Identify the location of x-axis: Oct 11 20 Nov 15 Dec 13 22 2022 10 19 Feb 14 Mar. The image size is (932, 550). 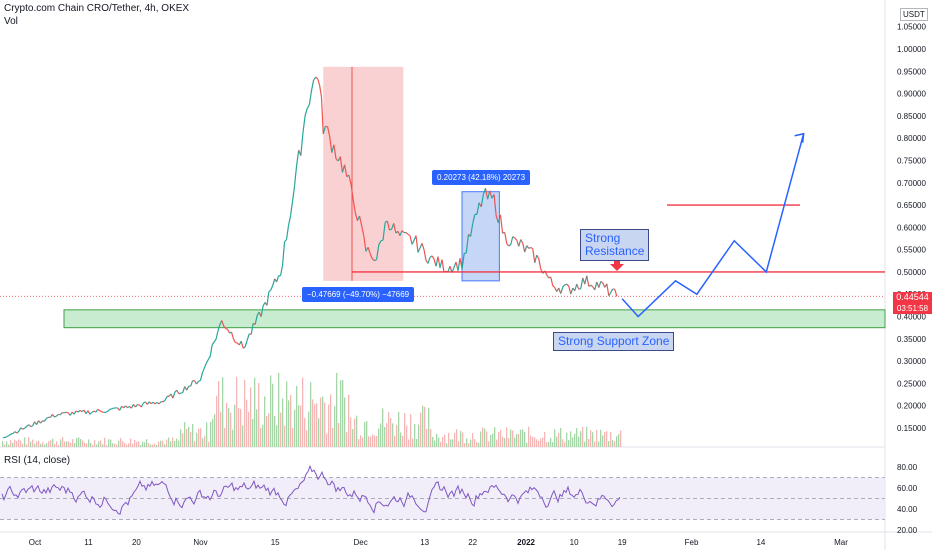
(438, 542).